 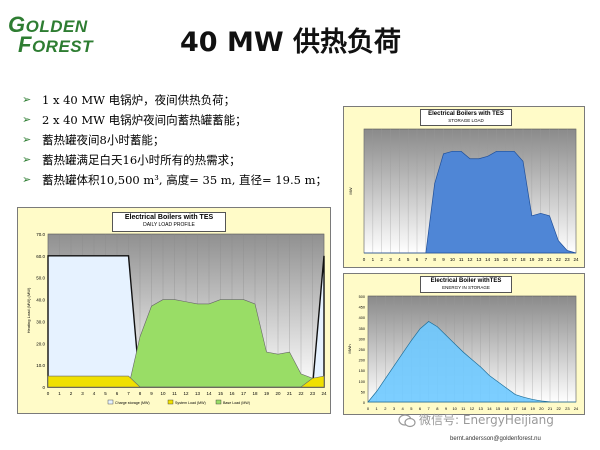 What do you see at coordinates (177, 120) in the screenshot?
I see `bullet-item: ➢ 2 x 40 MW 电锅炉夜间向蓄热罐蓄能；` at bounding box center [177, 120].